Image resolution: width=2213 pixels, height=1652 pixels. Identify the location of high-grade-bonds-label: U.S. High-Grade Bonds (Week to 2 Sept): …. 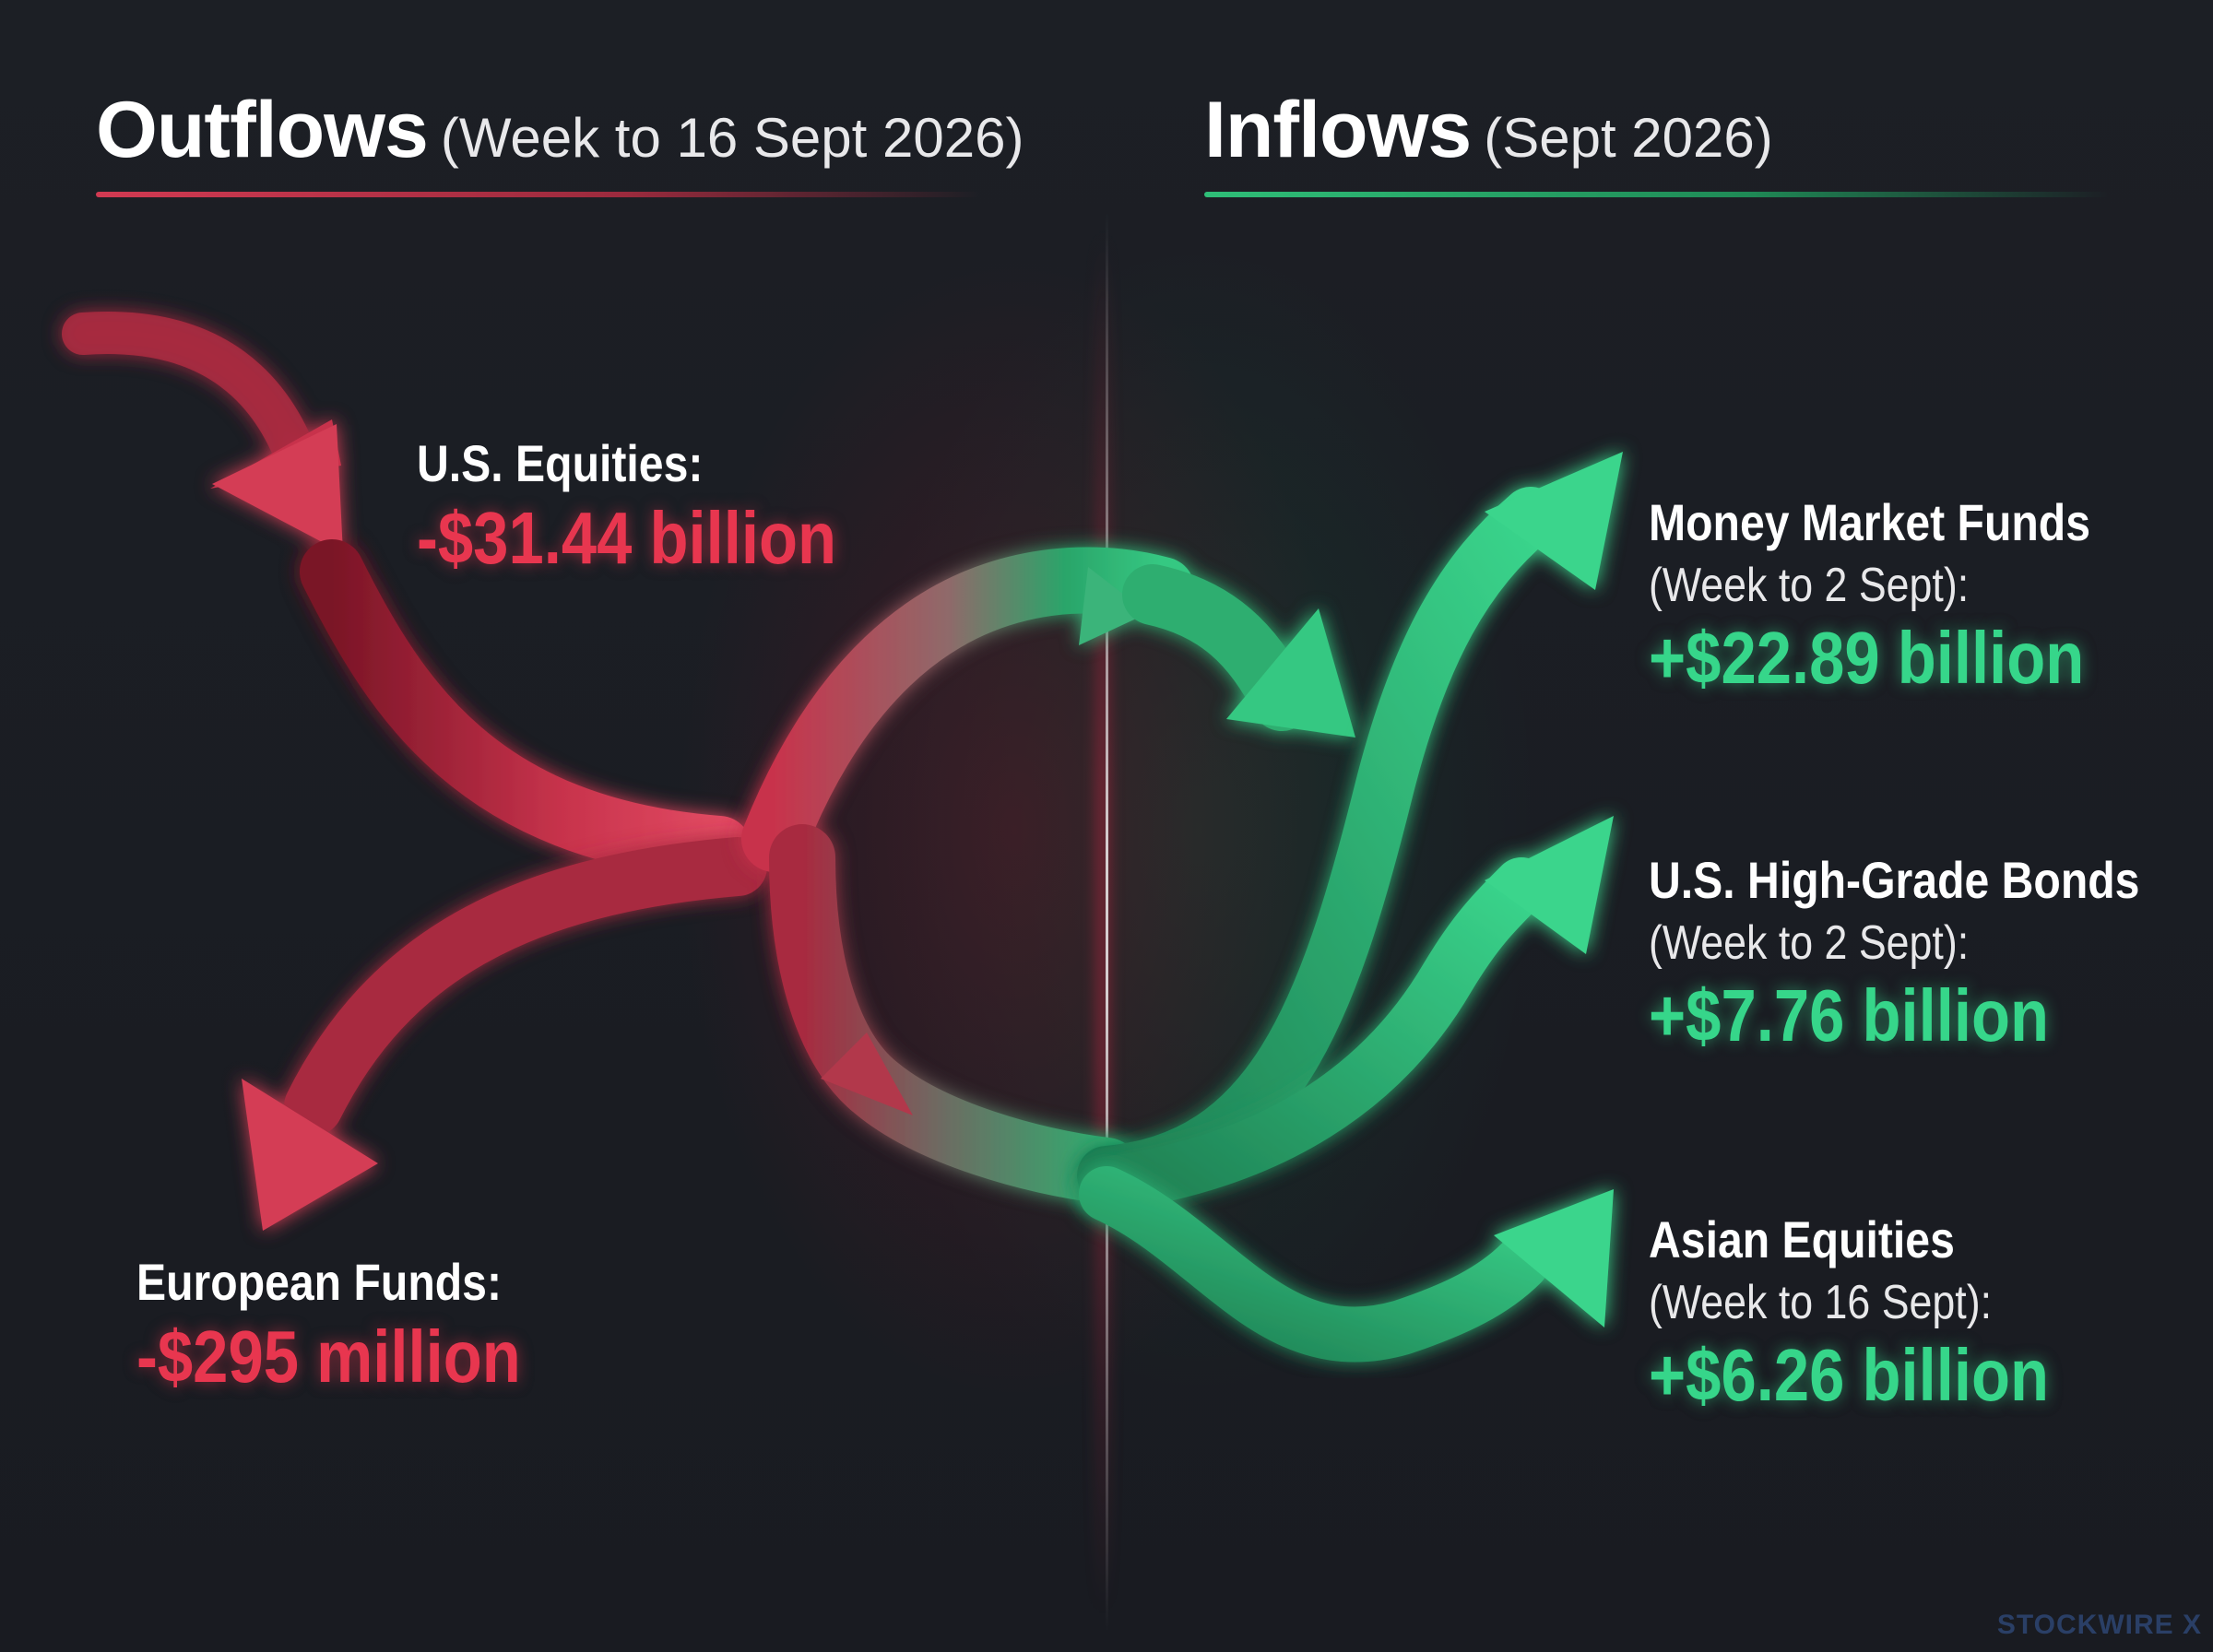
(1931, 953).